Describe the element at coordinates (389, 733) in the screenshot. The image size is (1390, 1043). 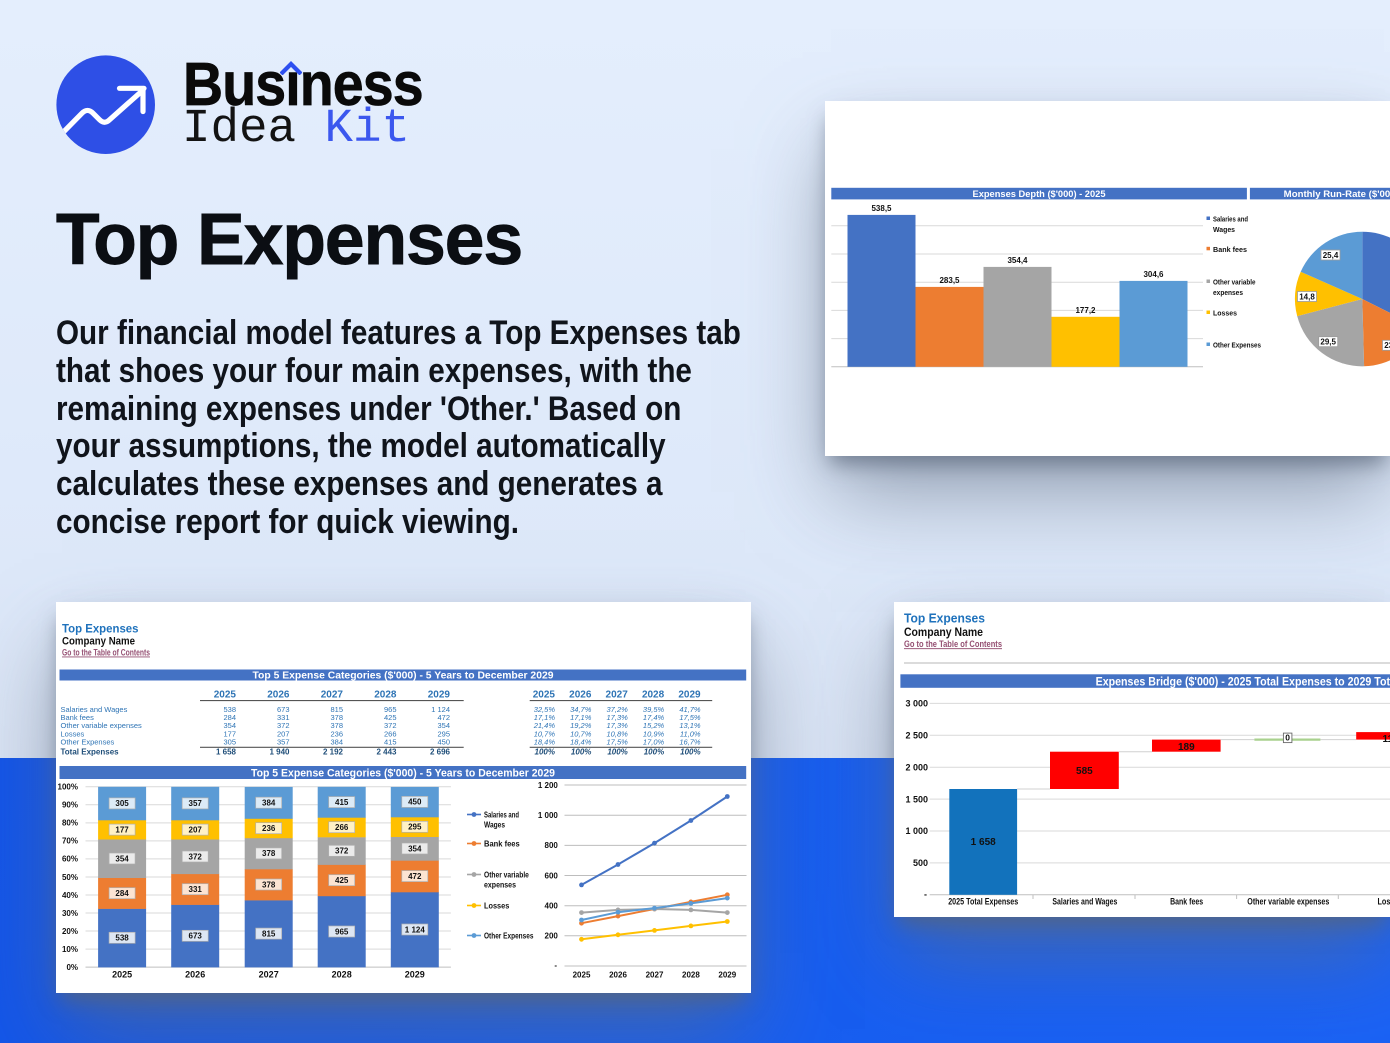
I see `svg-text: 266` at that location.